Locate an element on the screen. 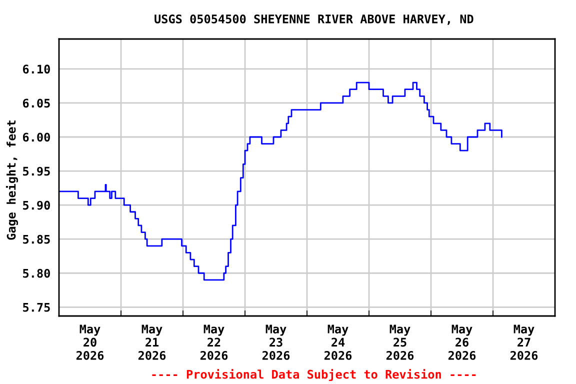 The image size is (576, 384). y-tick-label: 5.85 is located at coordinates (36, 239).